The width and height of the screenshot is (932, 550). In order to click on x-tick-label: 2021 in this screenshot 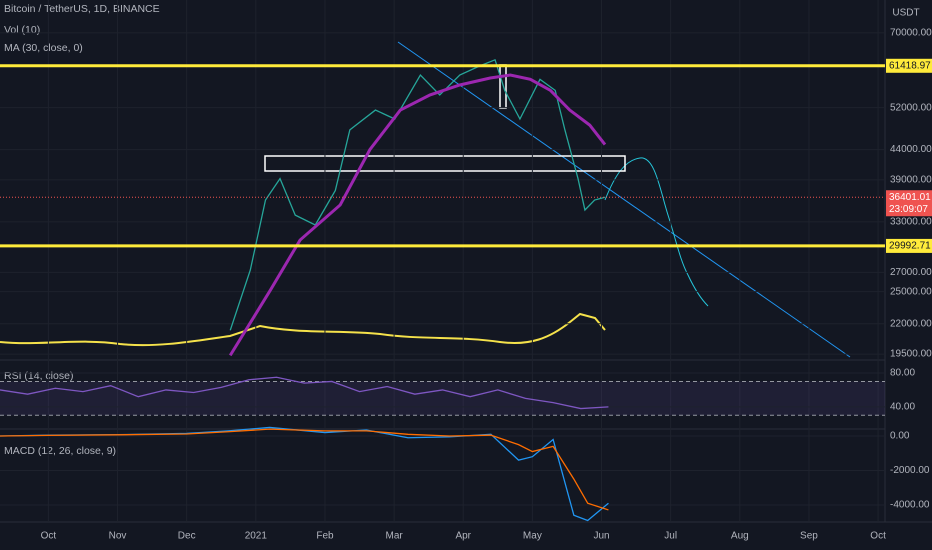, I will do `click(256, 536)`.